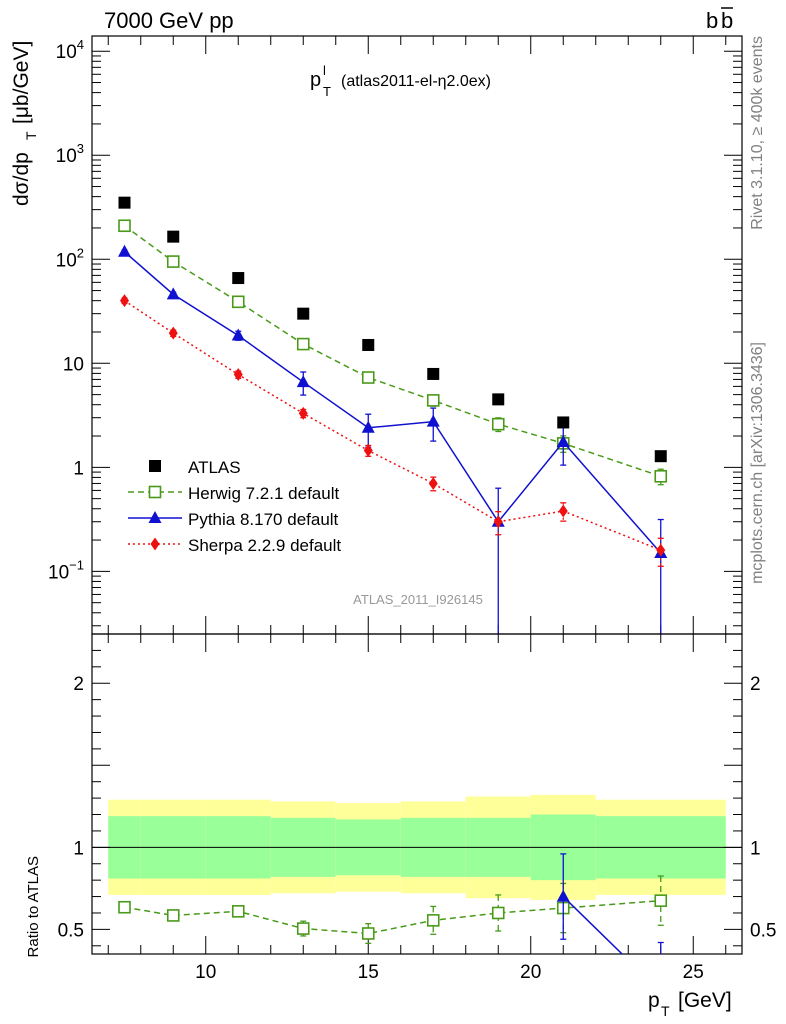  What do you see at coordinates (368, 972) in the screenshot?
I see `x-tick-label: 15` at bounding box center [368, 972].